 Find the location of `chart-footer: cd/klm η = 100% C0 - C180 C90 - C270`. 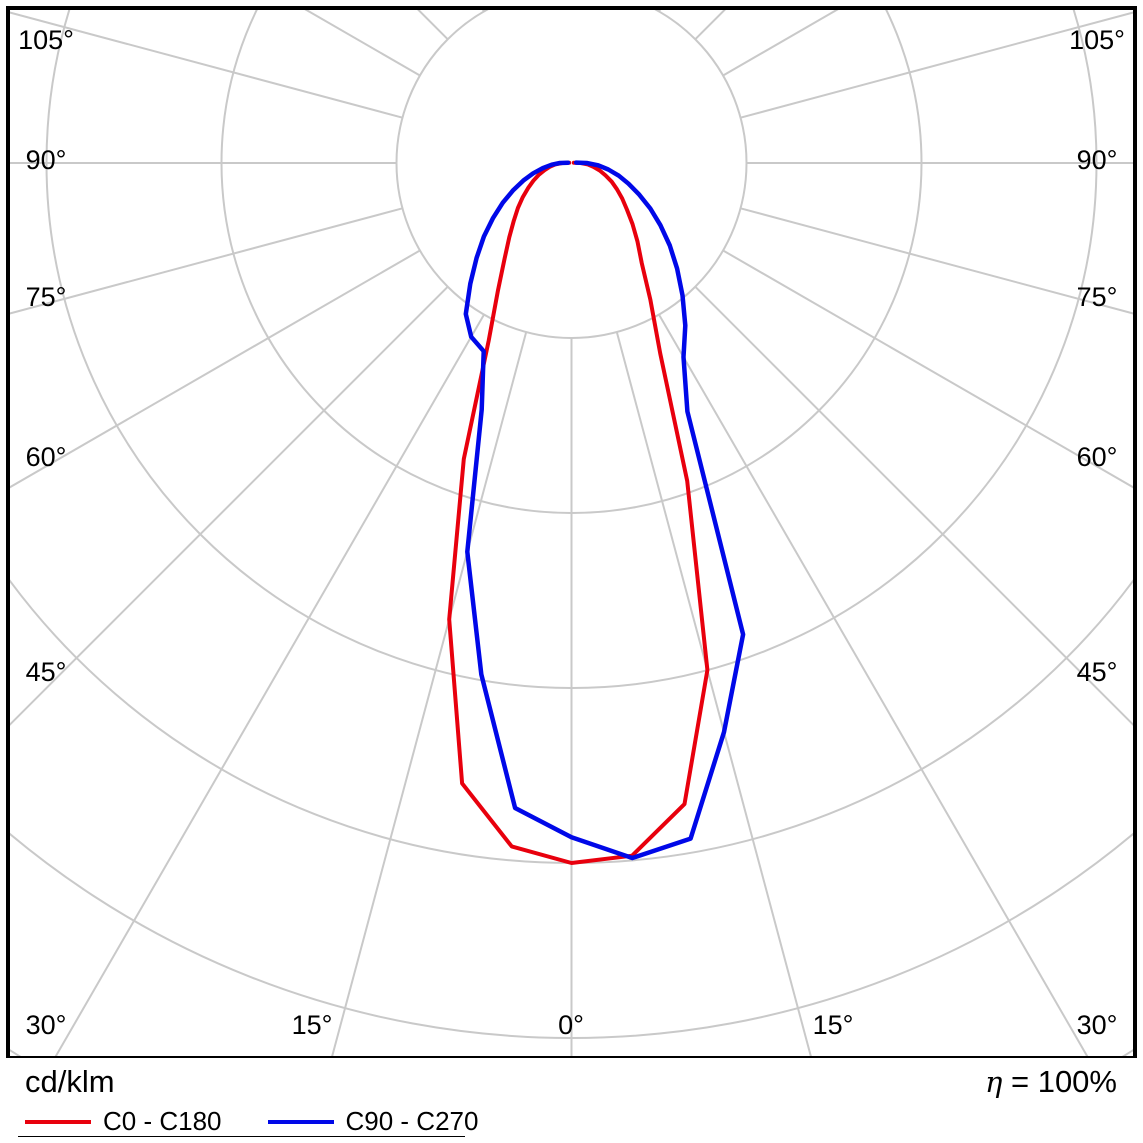

chart-footer: cd/klm η = 100% C0 - C180 C90 - C270 is located at coordinates (571, 1100).